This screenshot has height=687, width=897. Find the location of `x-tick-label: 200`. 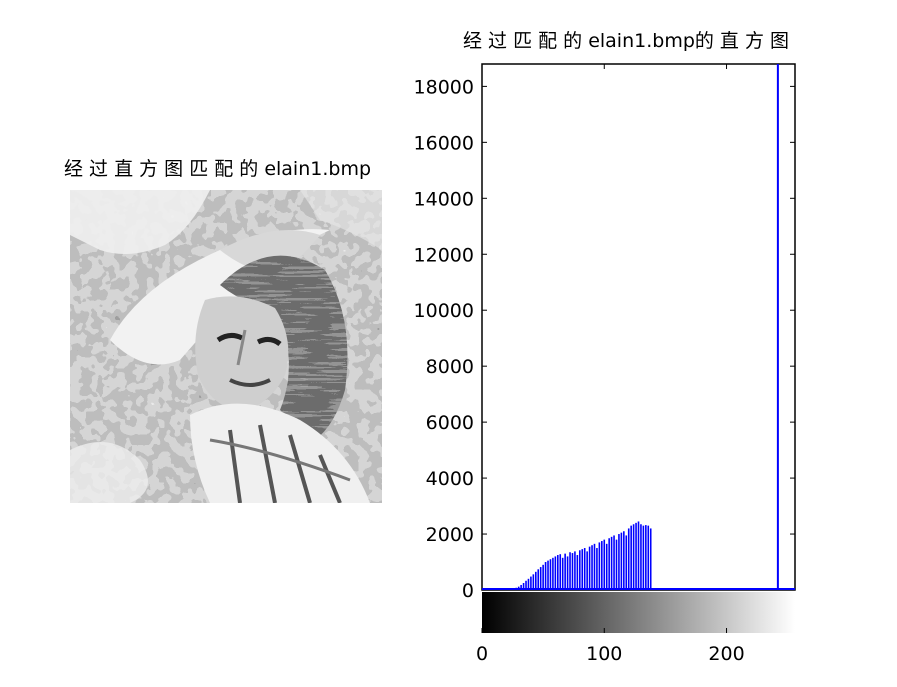

x-tick-label: 200 is located at coordinates (726, 654).